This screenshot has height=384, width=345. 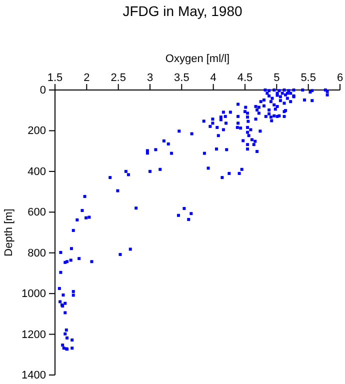 What do you see at coordinates (37, 172) in the screenshot?
I see `y-tick-label: 400` at bounding box center [37, 172].